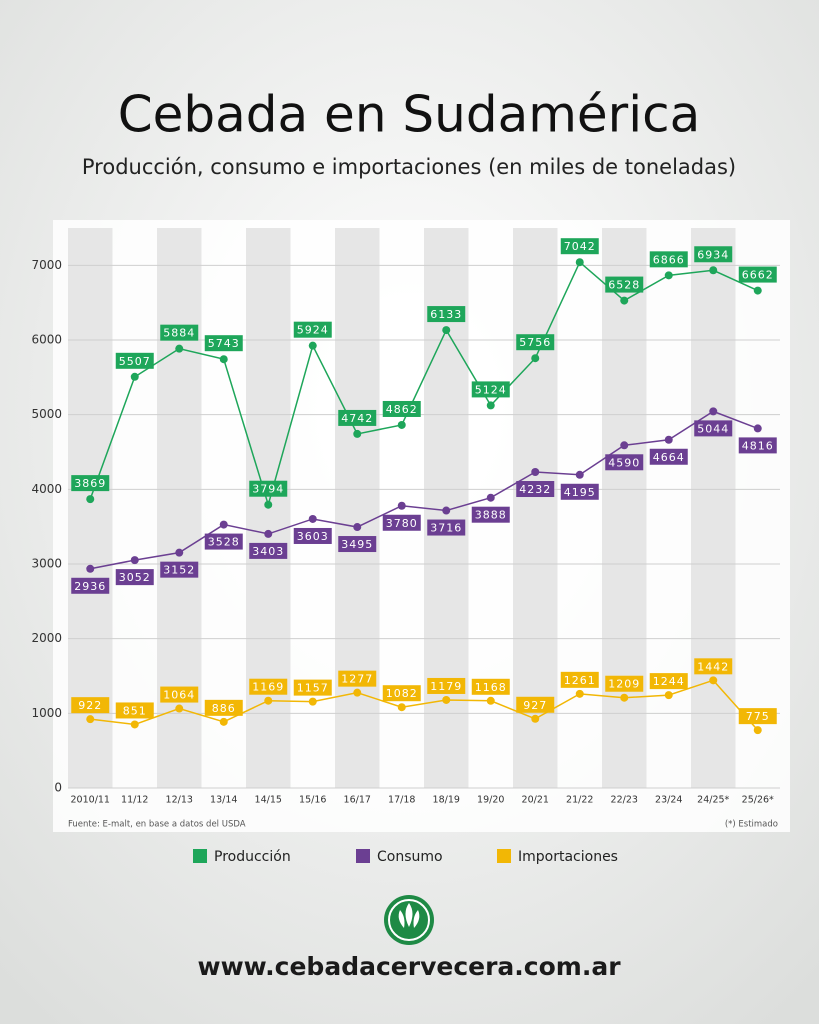 This screenshot has height=1024, width=819. What do you see at coordinates (46, 340) in the screenshot?
I see `y-tick-label: 6000` at bounding box center [46, 340].